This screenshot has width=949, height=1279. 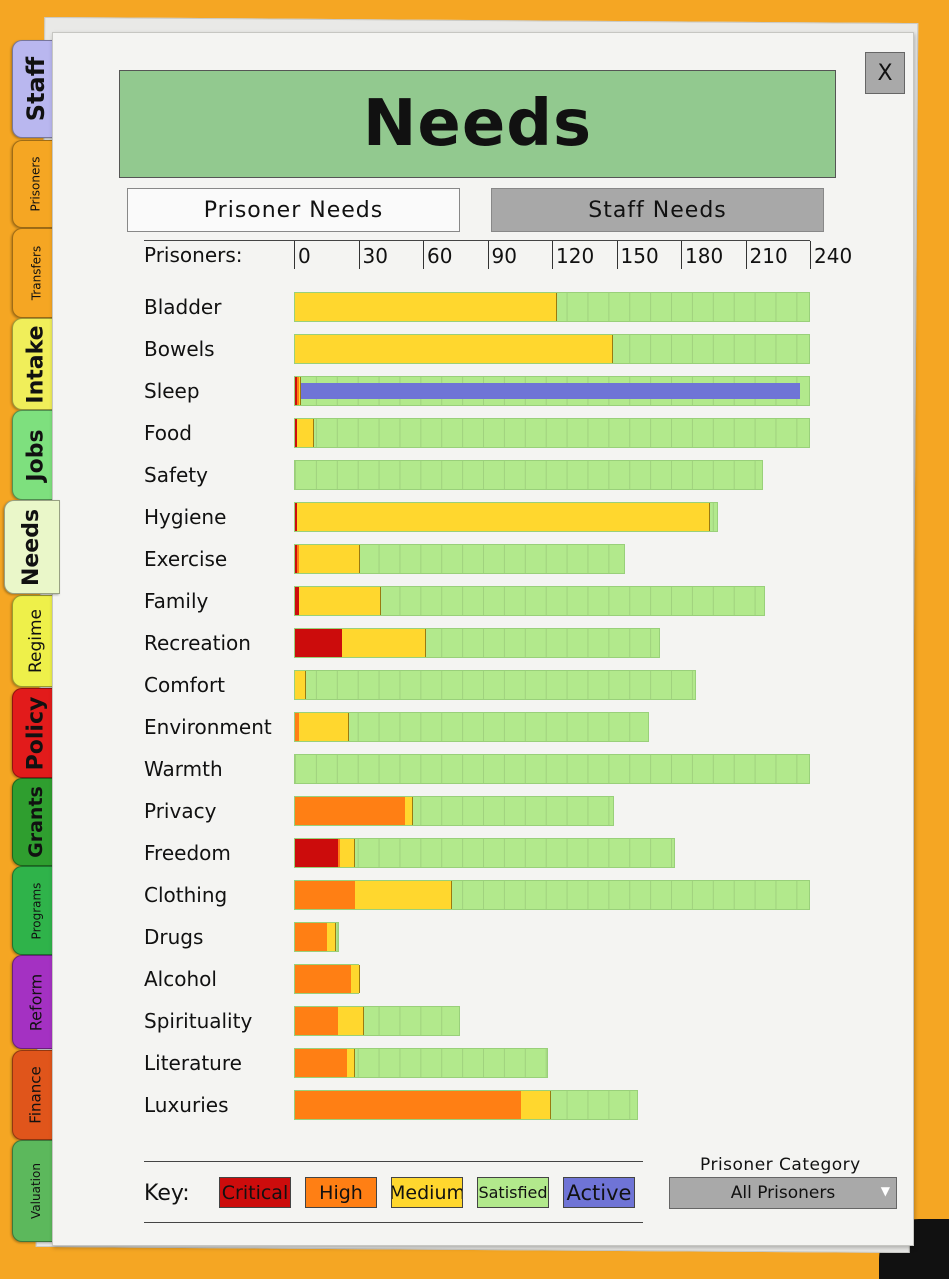 What do you see at coordinates (174, 937) in the screenshot?
I see `need-label-drugs: Drugs` at bounding box center [174, 937].